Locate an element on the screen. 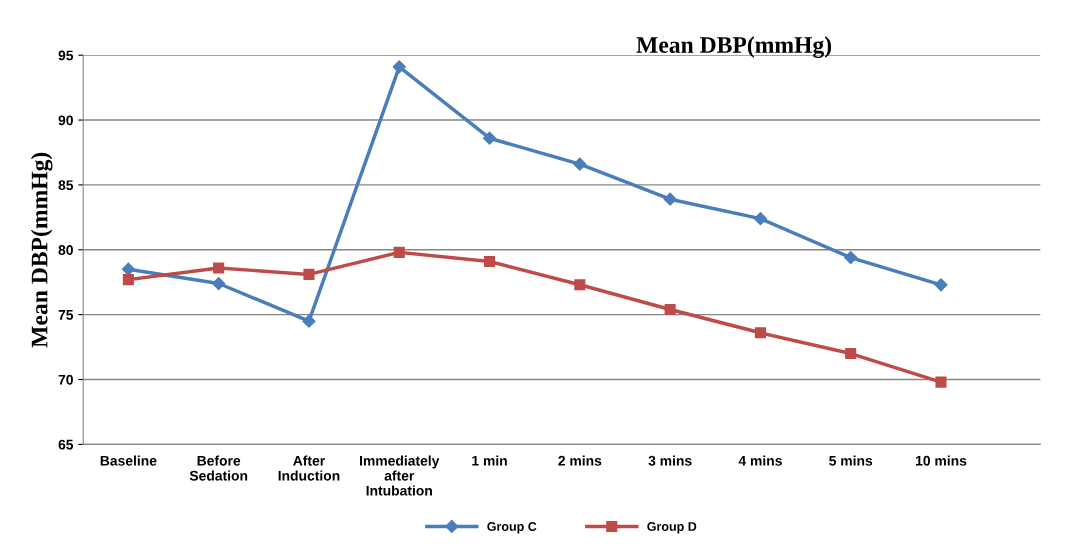 This screenshot has height=552, width=1067. x-tick-label: 1 min is located at coordinates (489, 460).